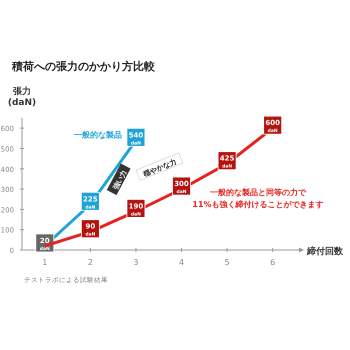  Describe the element at coordinates (45, 262) in the screenshot. I see `x-tick-label: 1` at that location.